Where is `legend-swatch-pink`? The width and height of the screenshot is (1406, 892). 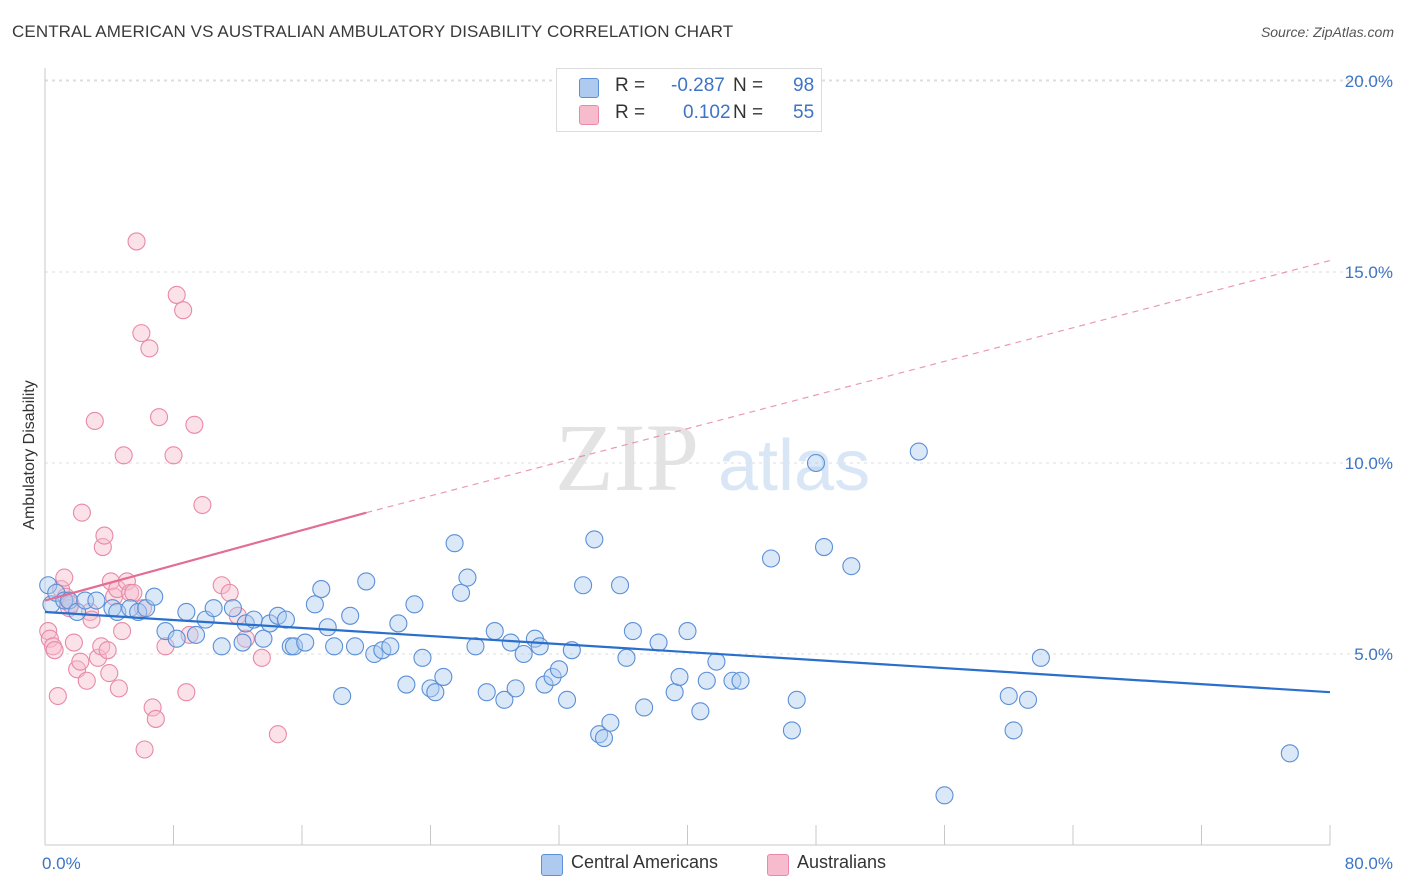
legend-swatch-pink is located at coordinates (589, 115).